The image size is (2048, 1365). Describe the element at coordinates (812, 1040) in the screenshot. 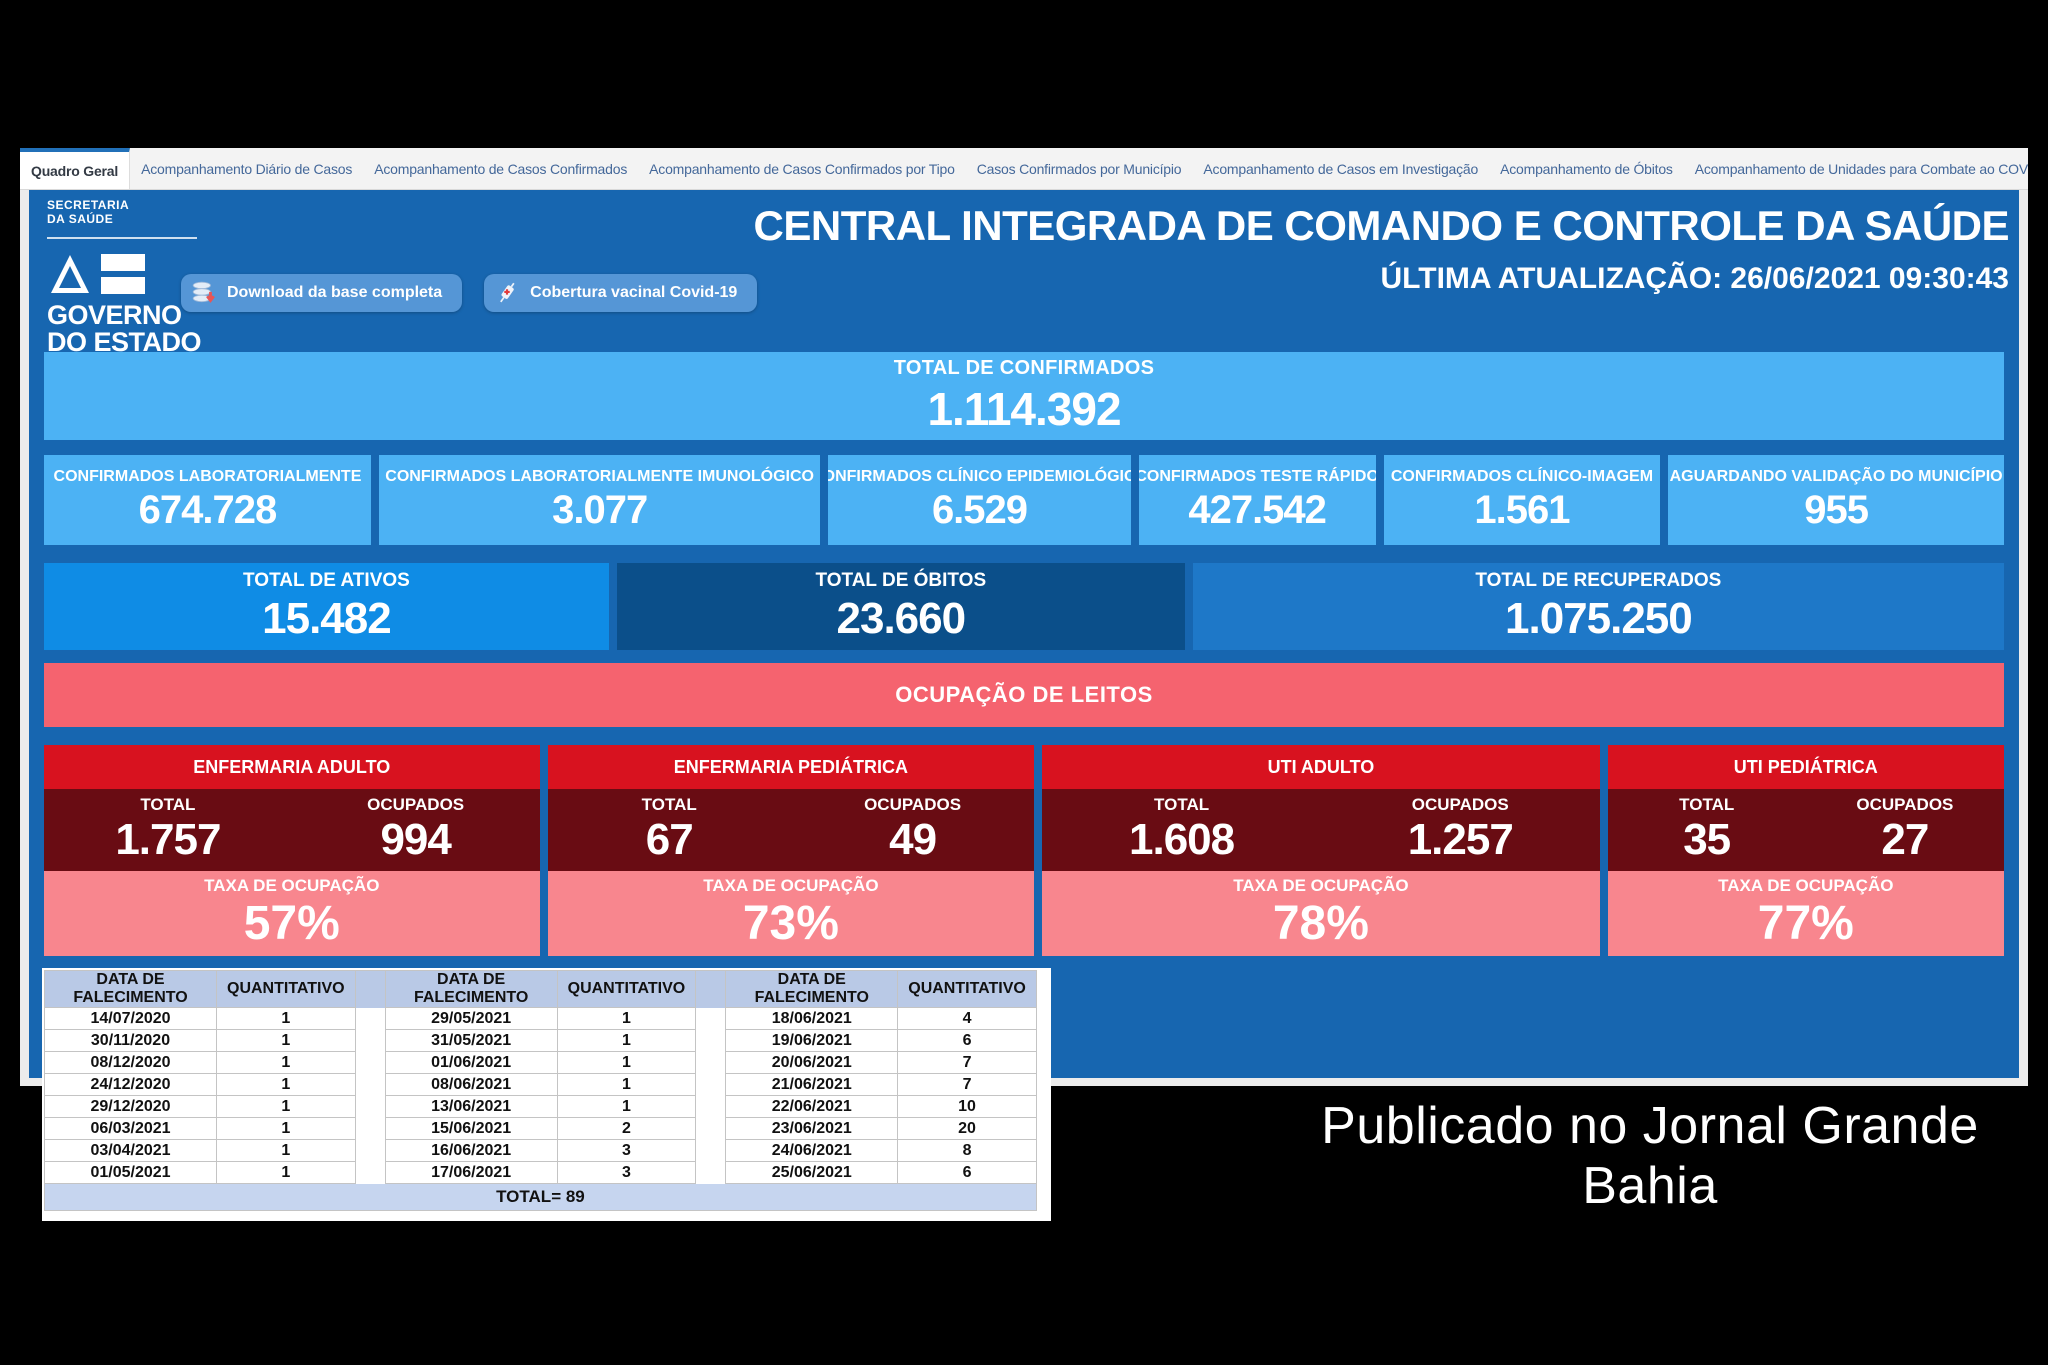

I see `death-date: 19/06/2021` at that location.